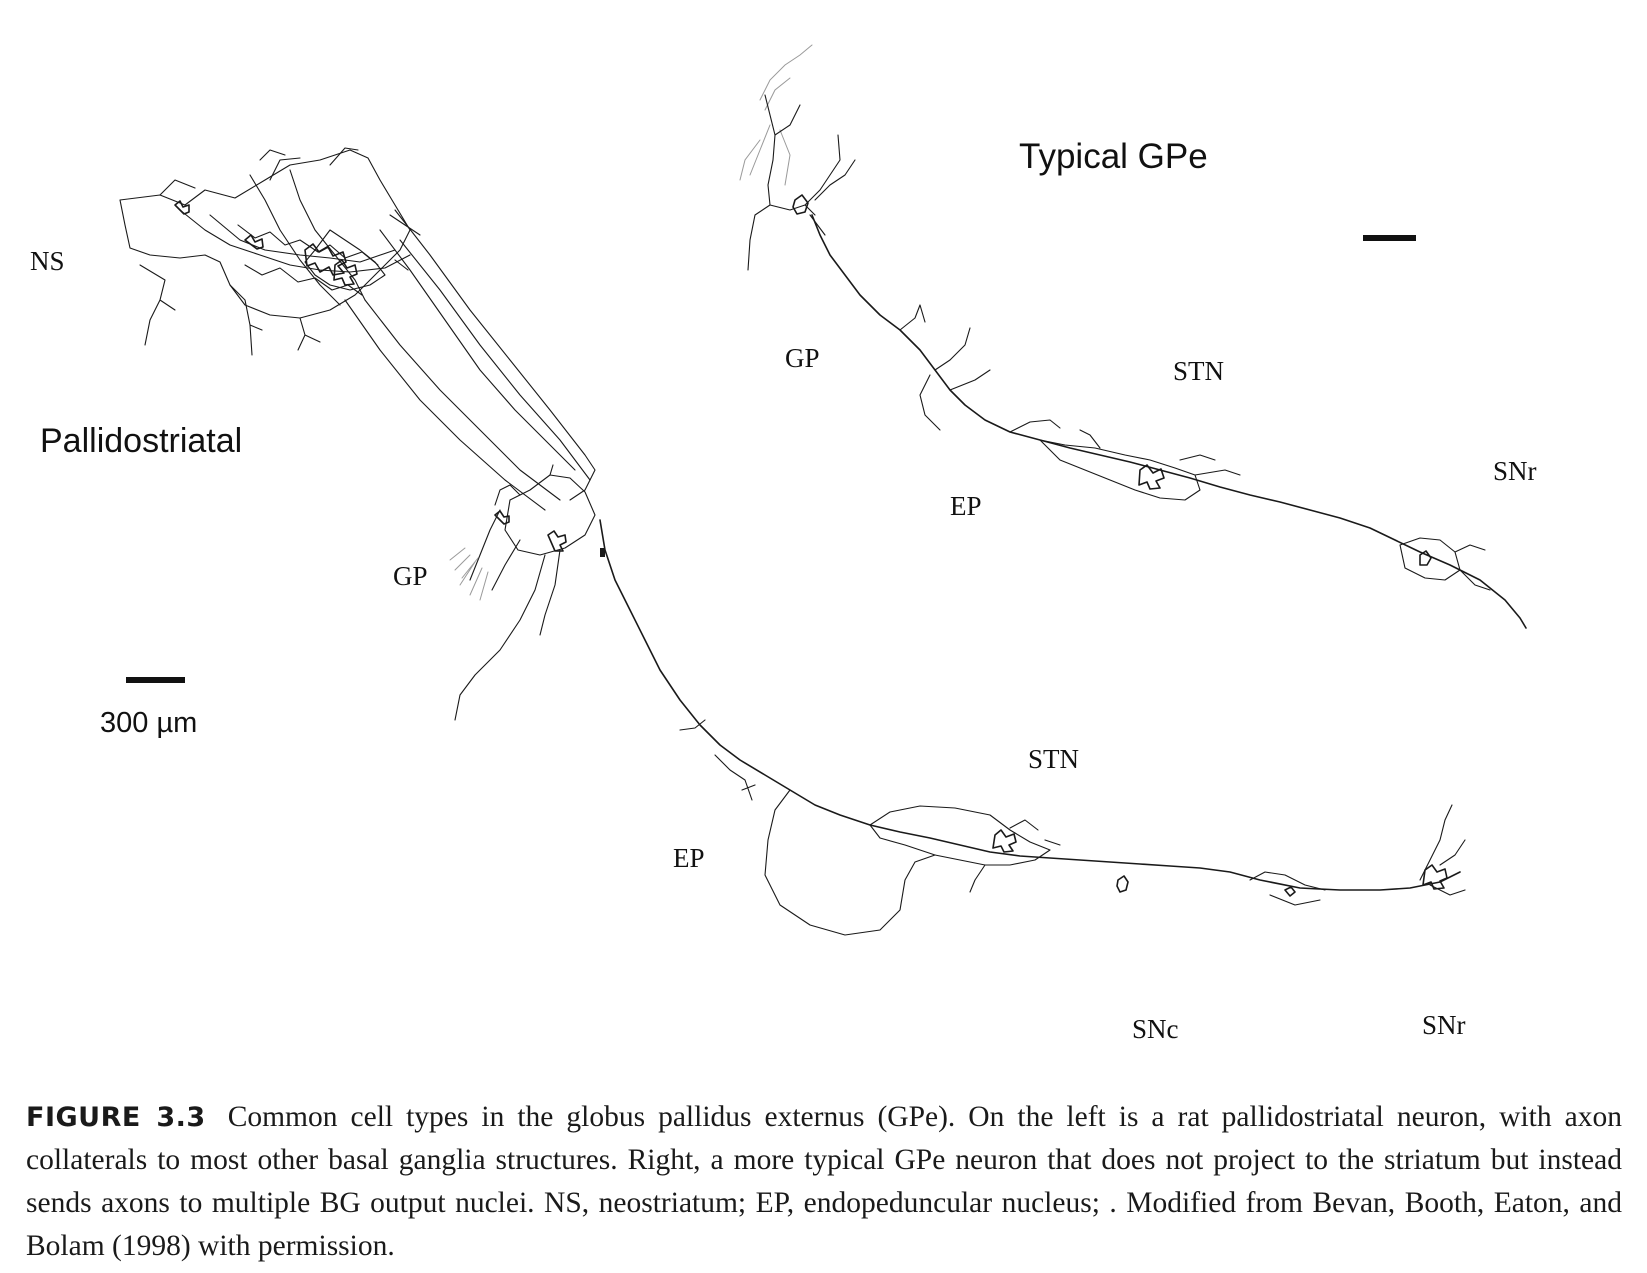  I want to click on region-label-ns: NS, so click(47, 261).